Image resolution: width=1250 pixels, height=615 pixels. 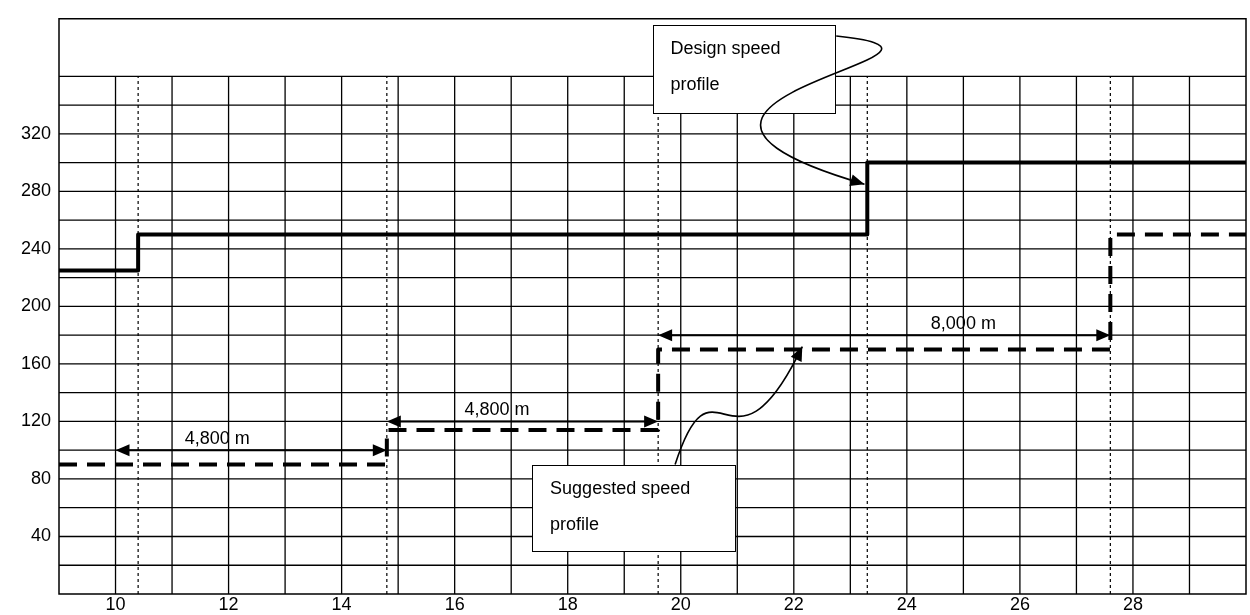 What do you see at coordinates (228, 603) in the screenshot?
I see `x-tick-label: 12` at bounding box center [228, 603].